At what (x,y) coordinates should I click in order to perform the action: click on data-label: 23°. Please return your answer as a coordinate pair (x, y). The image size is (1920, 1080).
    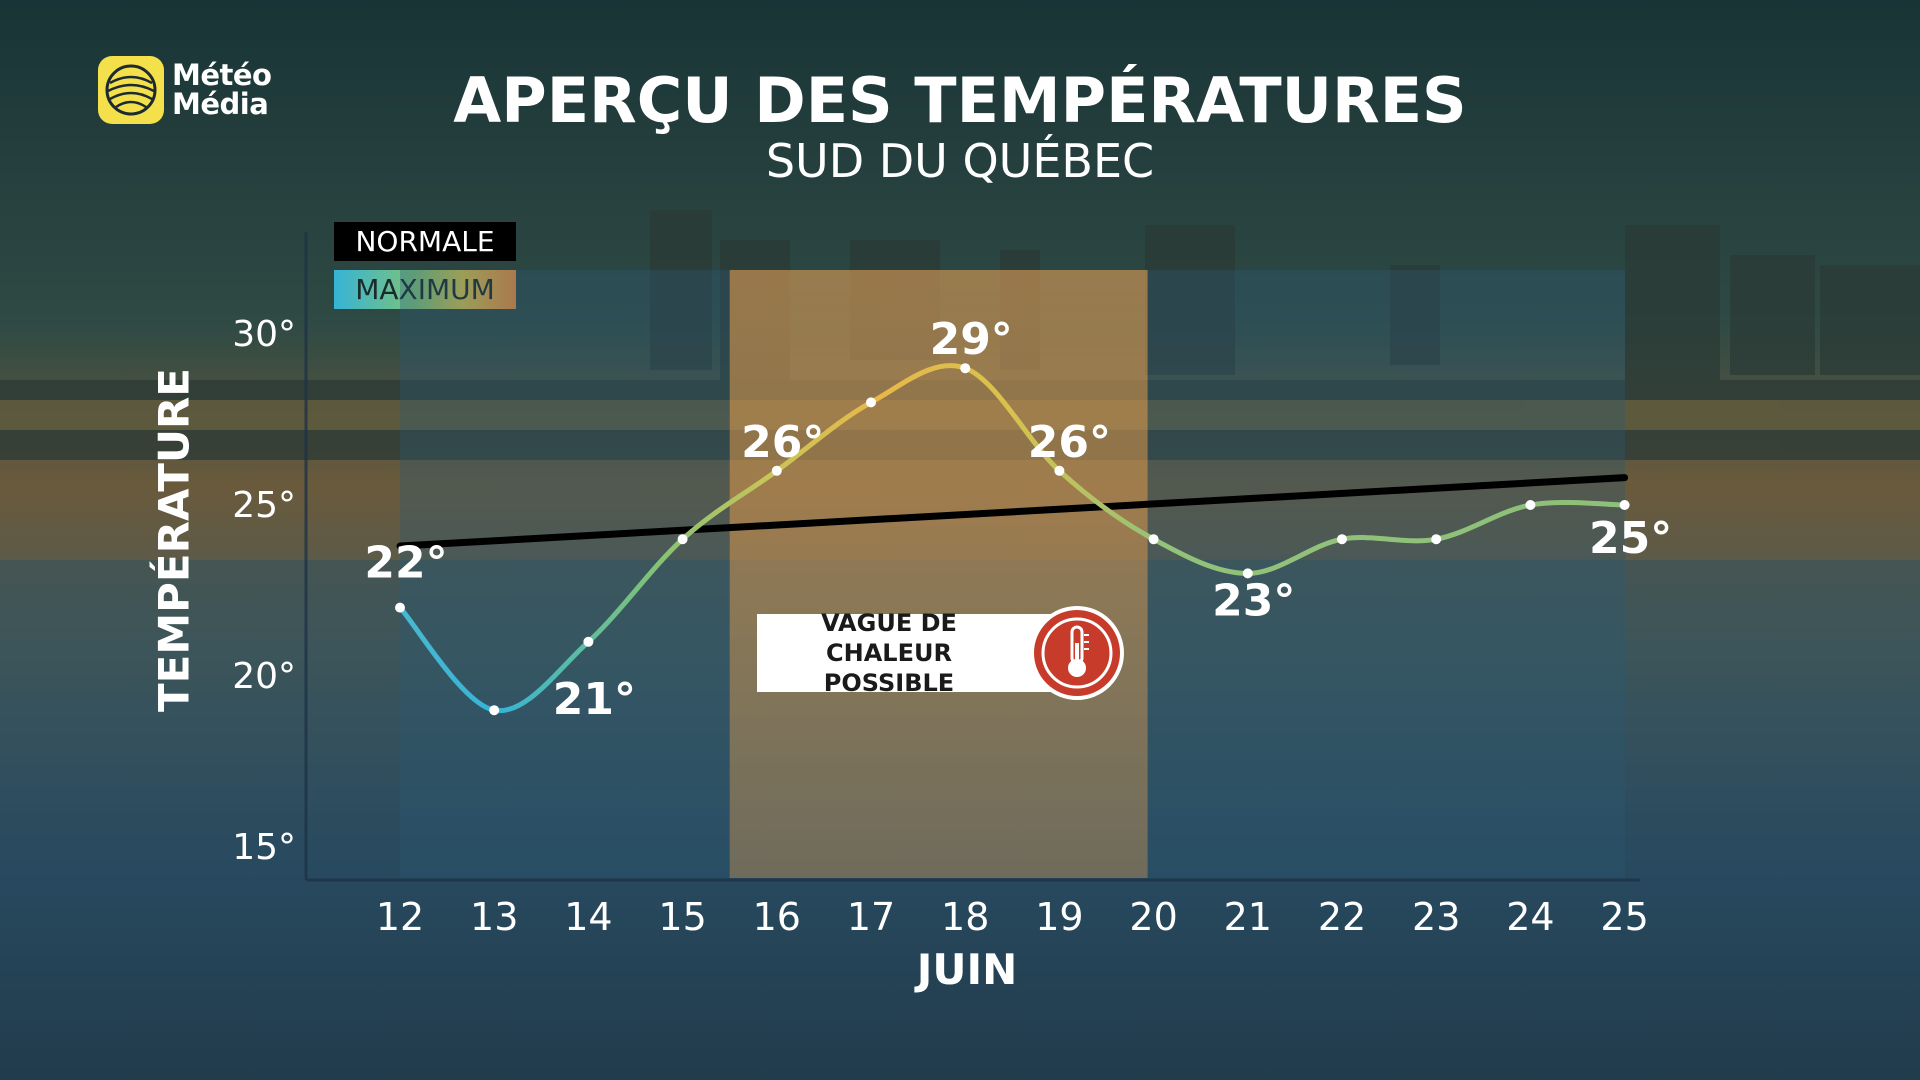
    Looking at the image, I should click on (1253, 600).